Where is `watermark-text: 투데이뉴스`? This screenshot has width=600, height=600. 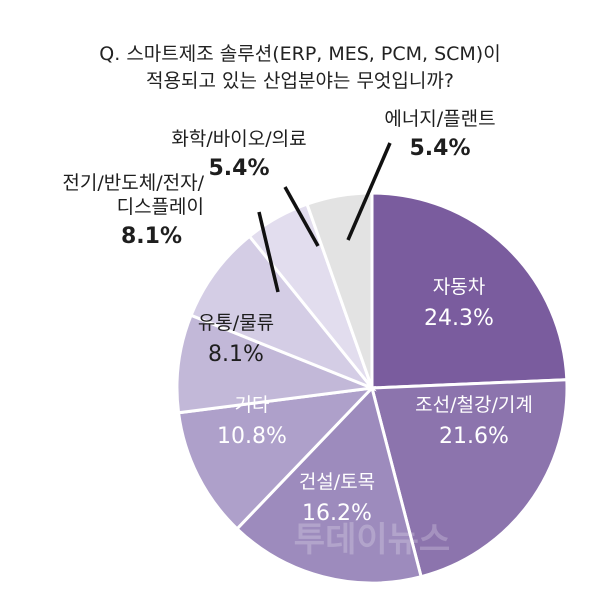 watermark-text: 투데이뉴스 is located at coordinates (372, 540).